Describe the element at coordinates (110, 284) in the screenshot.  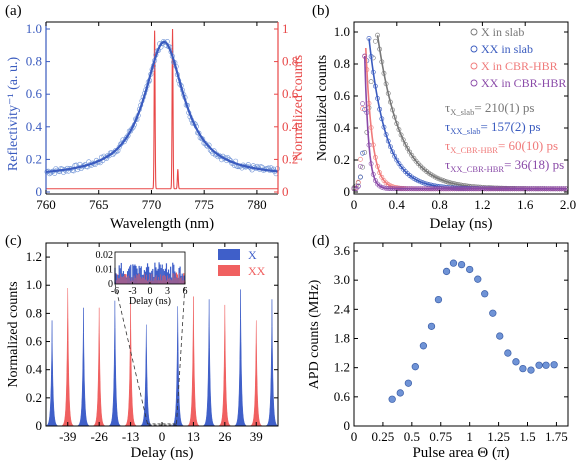
I see `inset-y-tick-label: 0` at that location.